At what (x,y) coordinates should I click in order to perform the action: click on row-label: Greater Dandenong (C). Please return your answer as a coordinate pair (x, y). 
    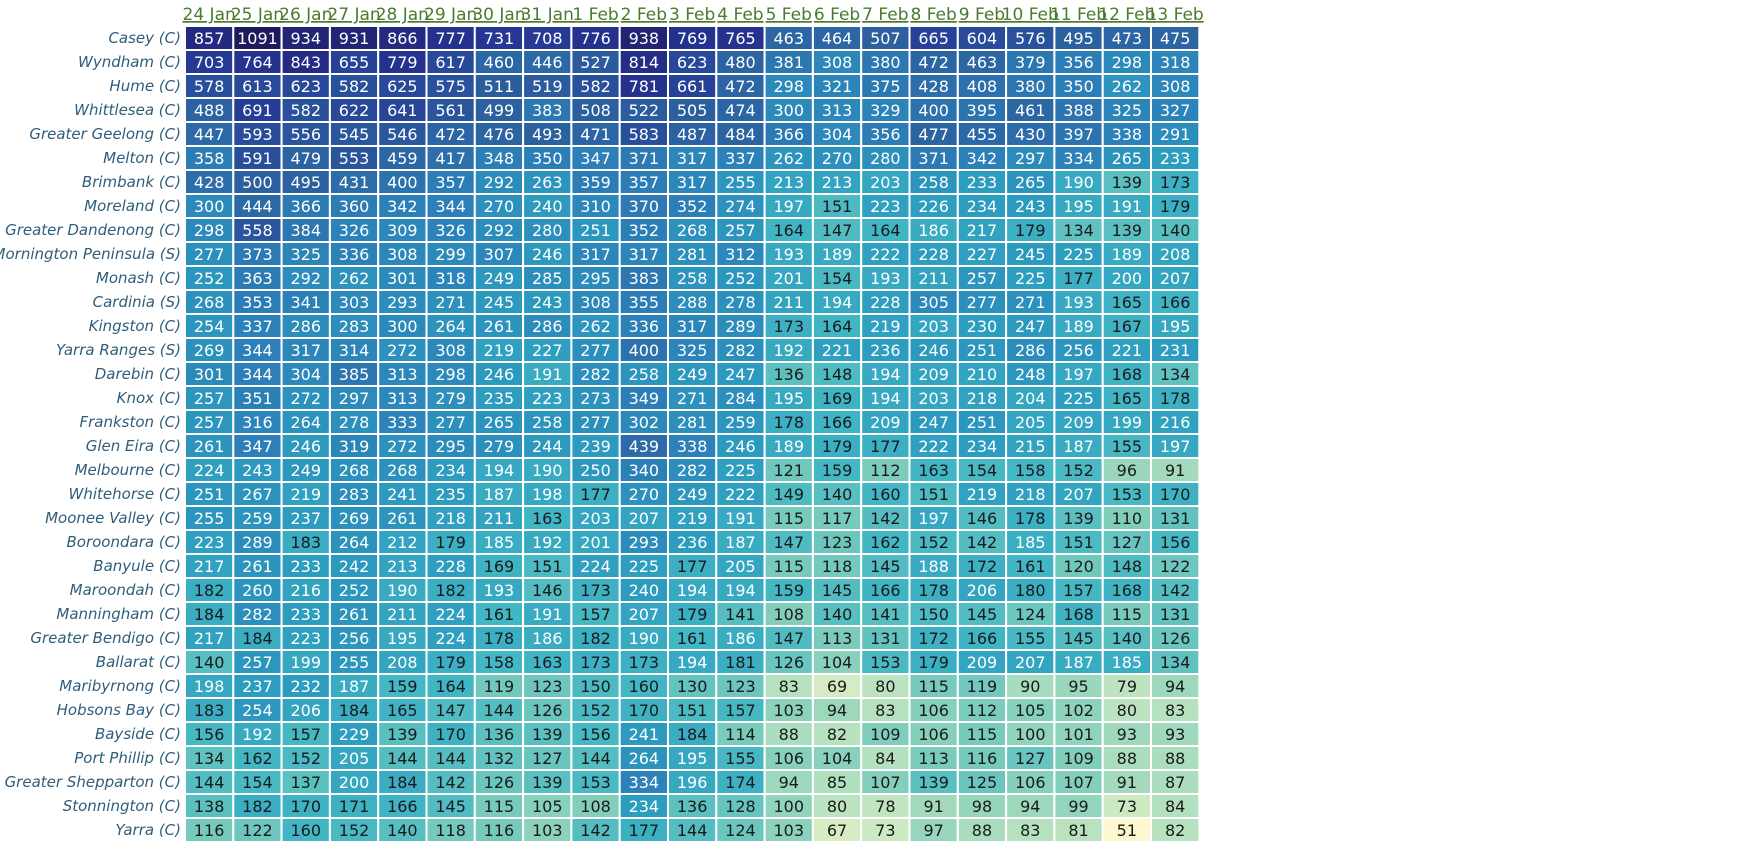
    Looking at the image, I should click on (93, 230).